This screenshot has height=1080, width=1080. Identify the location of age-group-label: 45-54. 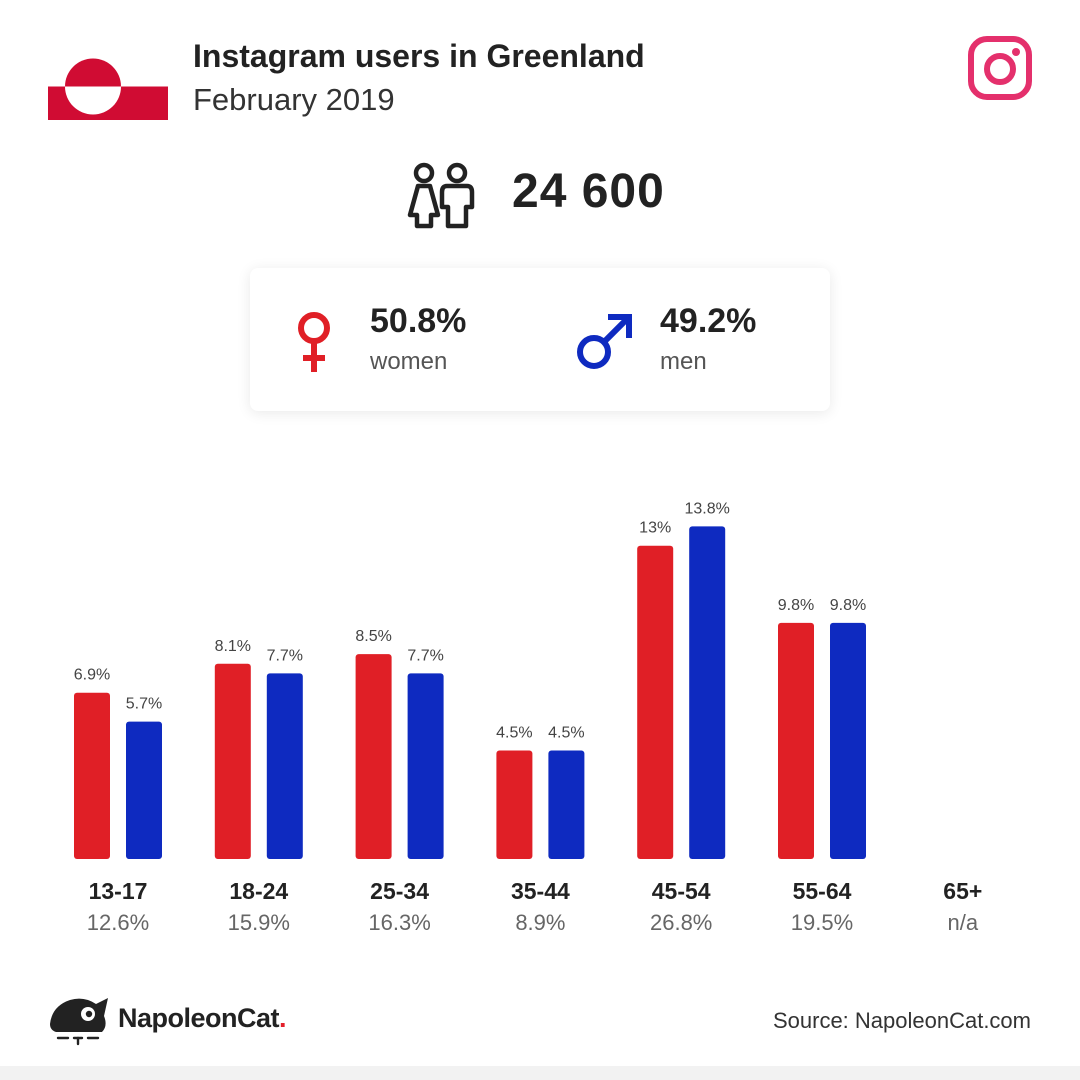
(681, 891).